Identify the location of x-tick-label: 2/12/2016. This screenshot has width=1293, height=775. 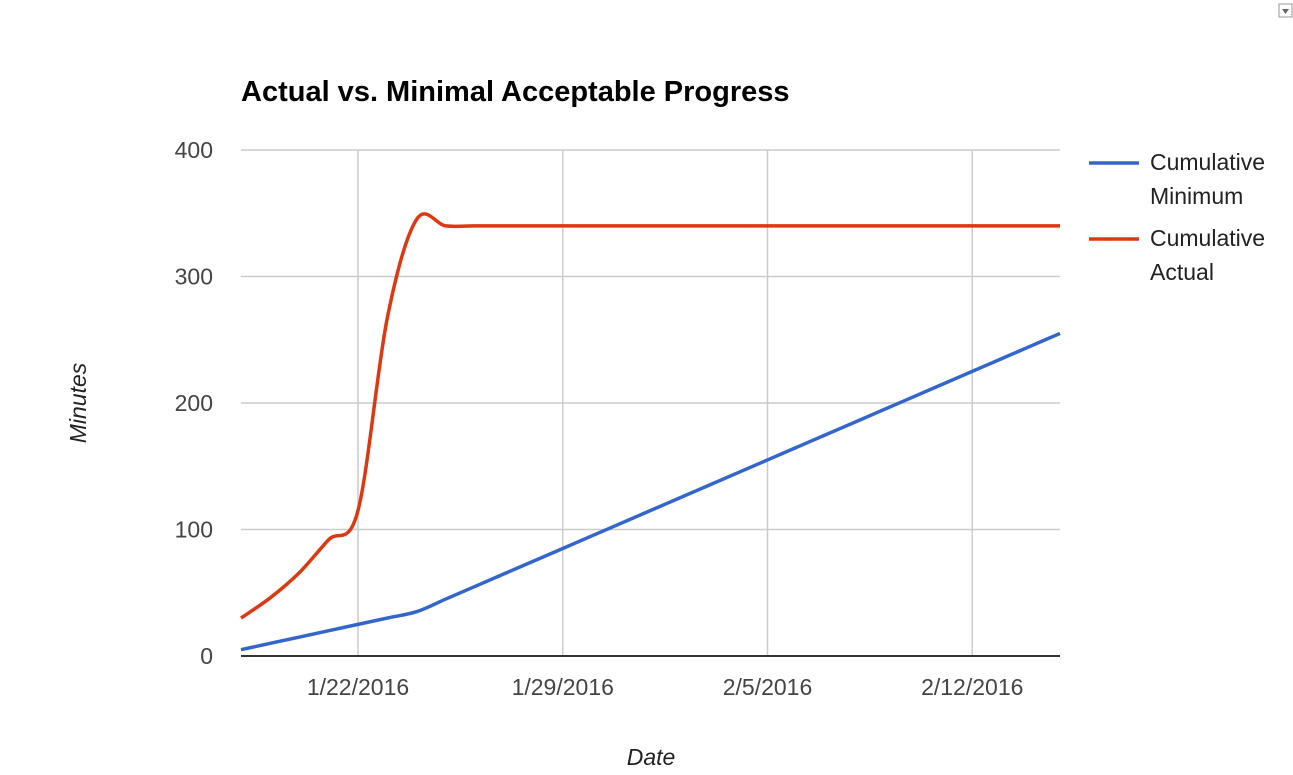
(972, 687).